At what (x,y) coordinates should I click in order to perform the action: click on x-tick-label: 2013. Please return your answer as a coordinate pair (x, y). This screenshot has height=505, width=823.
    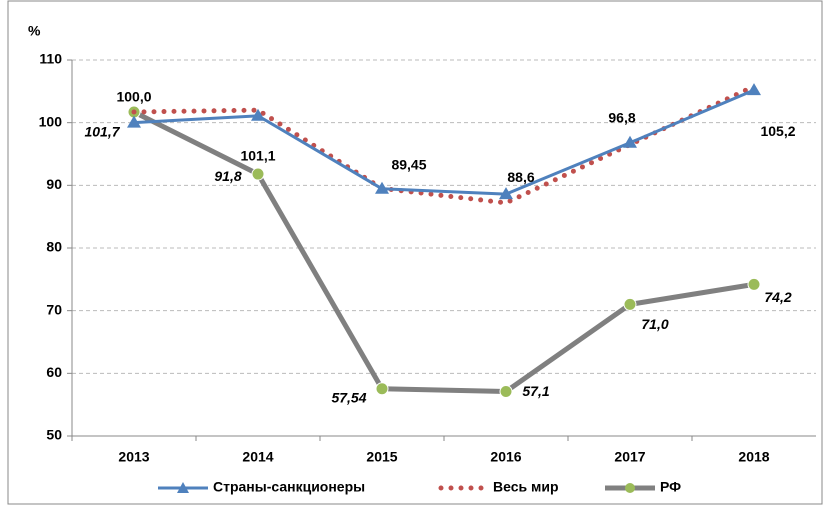
    Looking at the image, I should click on (133, 457).